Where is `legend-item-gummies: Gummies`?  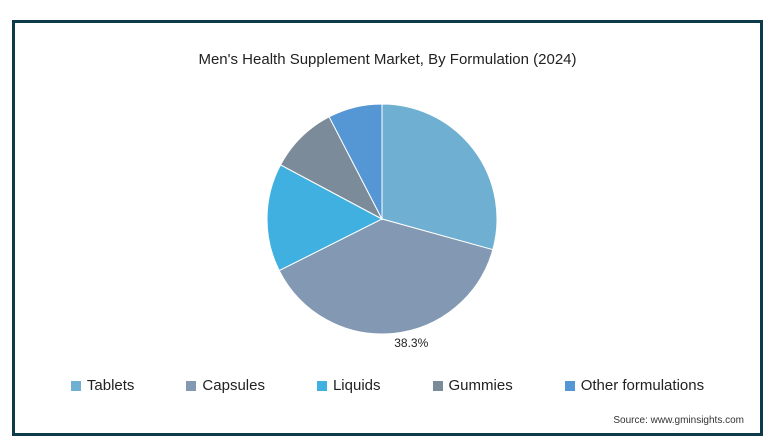 legend-item-gummies: Gummies is located at coordinates (472, 385).